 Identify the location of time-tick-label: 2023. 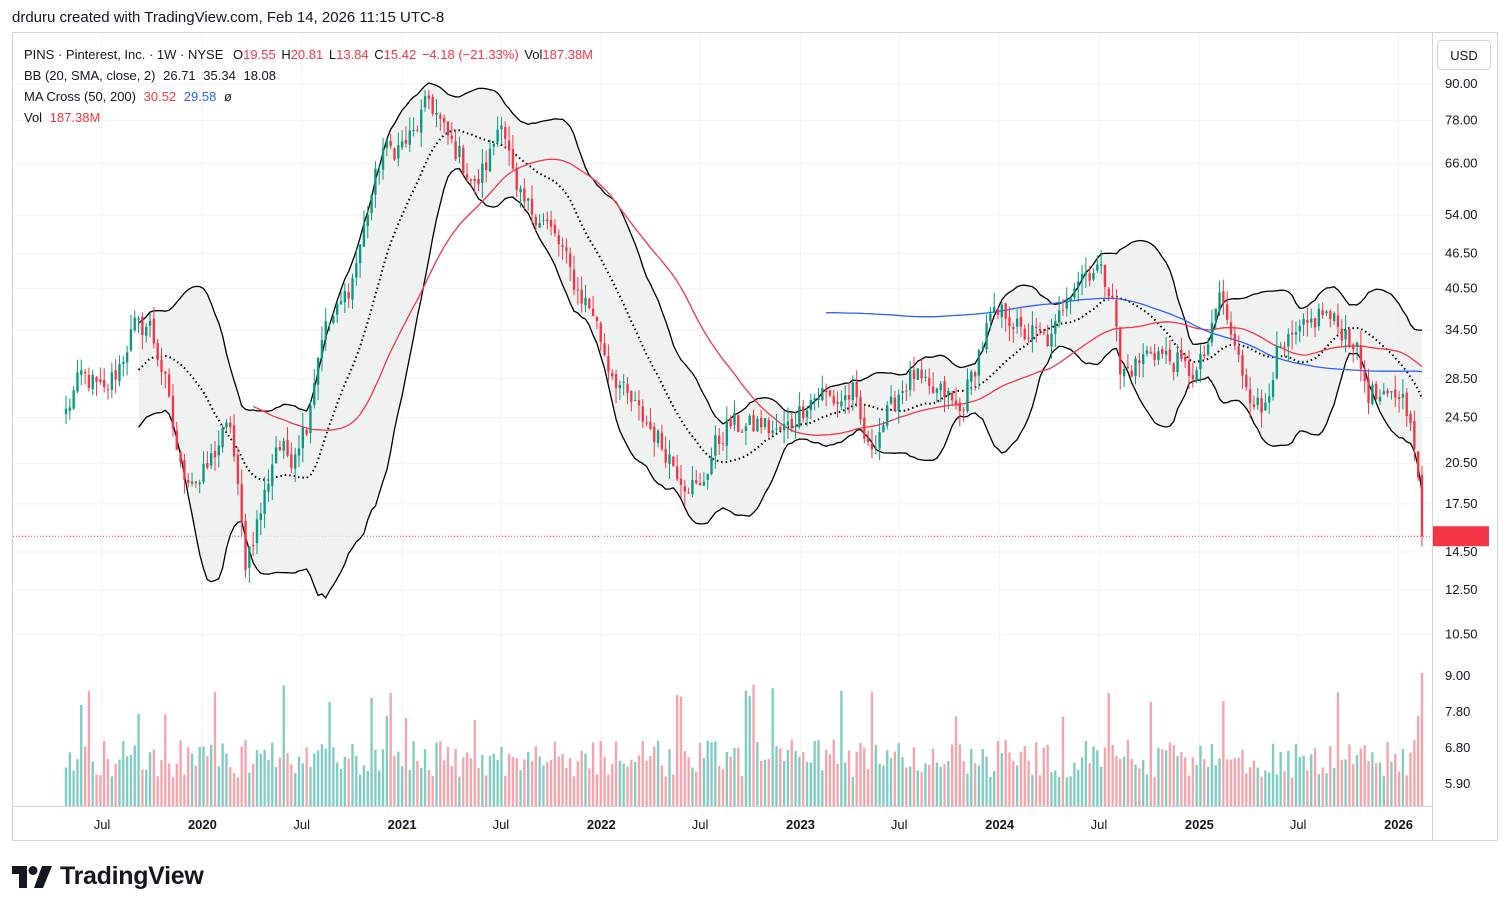
(800, 824).